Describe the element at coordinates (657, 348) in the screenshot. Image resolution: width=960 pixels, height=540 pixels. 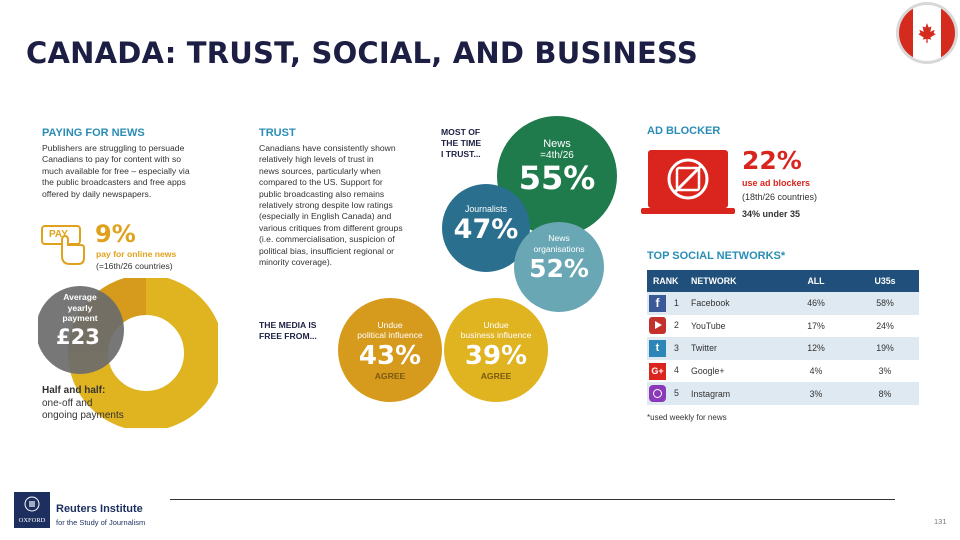
I see `twitter-icon: t` at that location.